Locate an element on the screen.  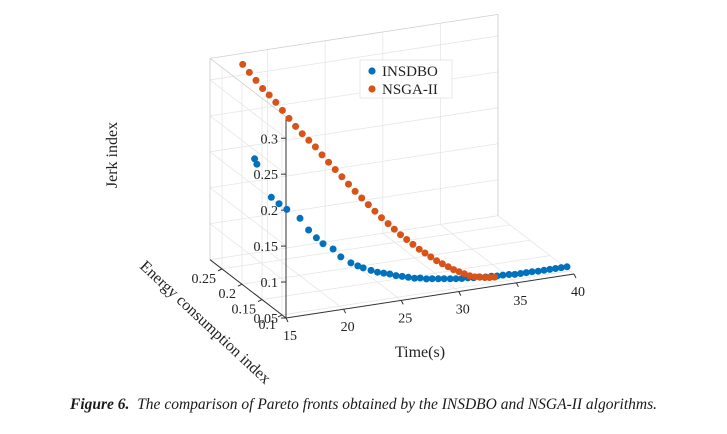
z-tick-label: 0.15 is located at coordinates (266, 247).